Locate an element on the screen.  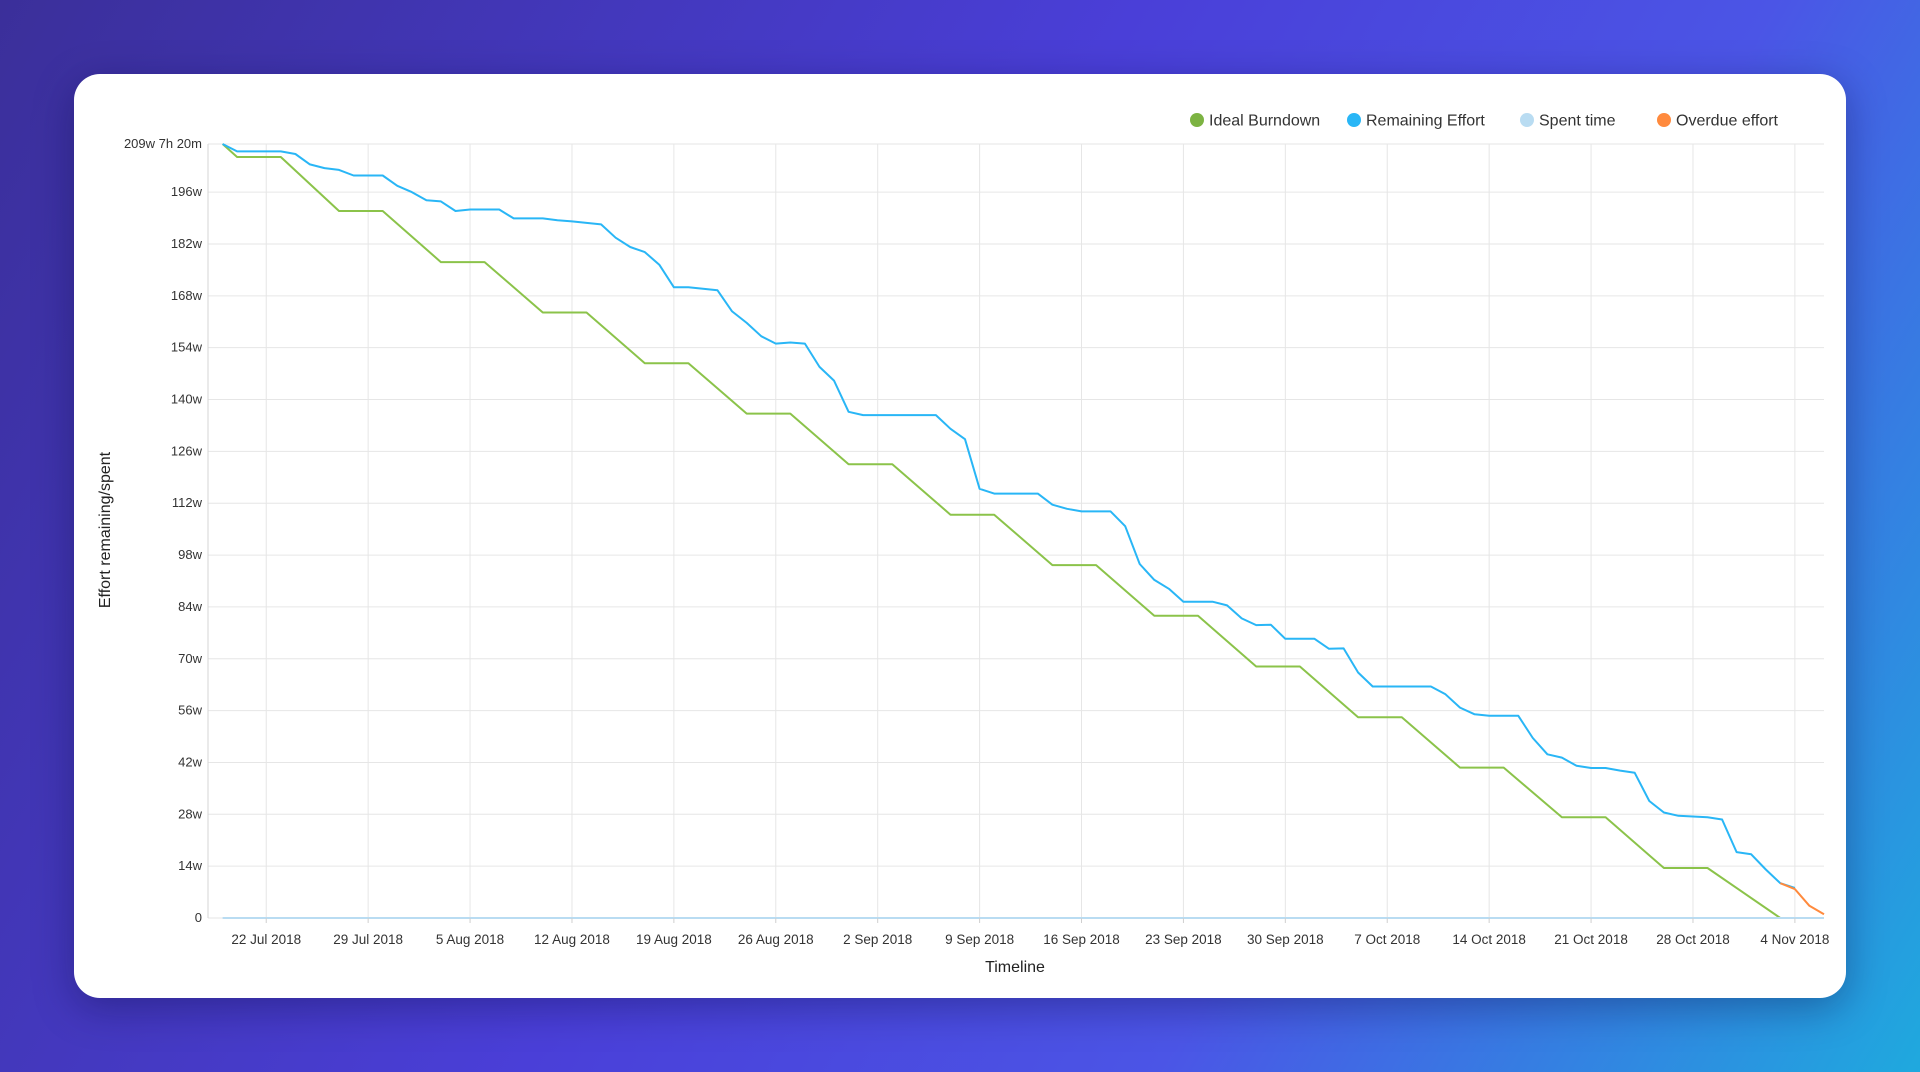
legend-label: Overdue effort is located at coordinates (1727, 121).